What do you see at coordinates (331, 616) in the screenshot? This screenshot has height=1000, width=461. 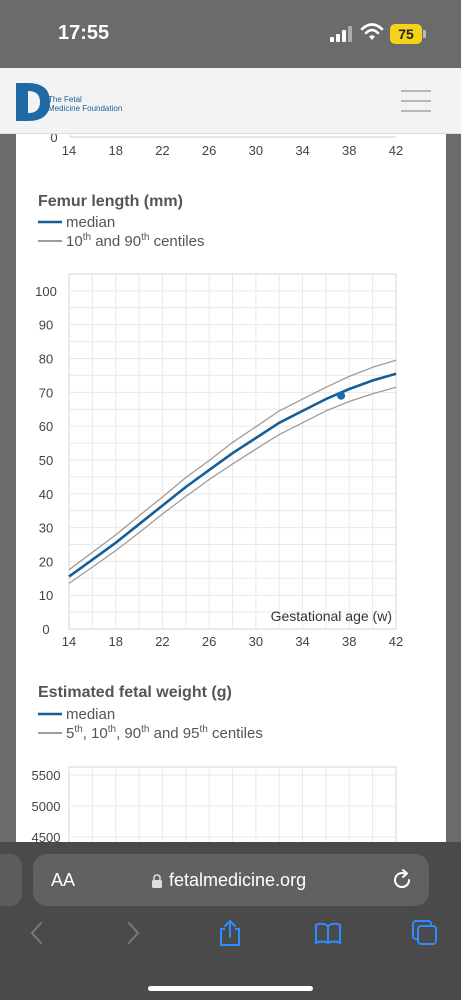 I see `x-axis-label: Gestational age (w)` at bounding box center [331, 616].